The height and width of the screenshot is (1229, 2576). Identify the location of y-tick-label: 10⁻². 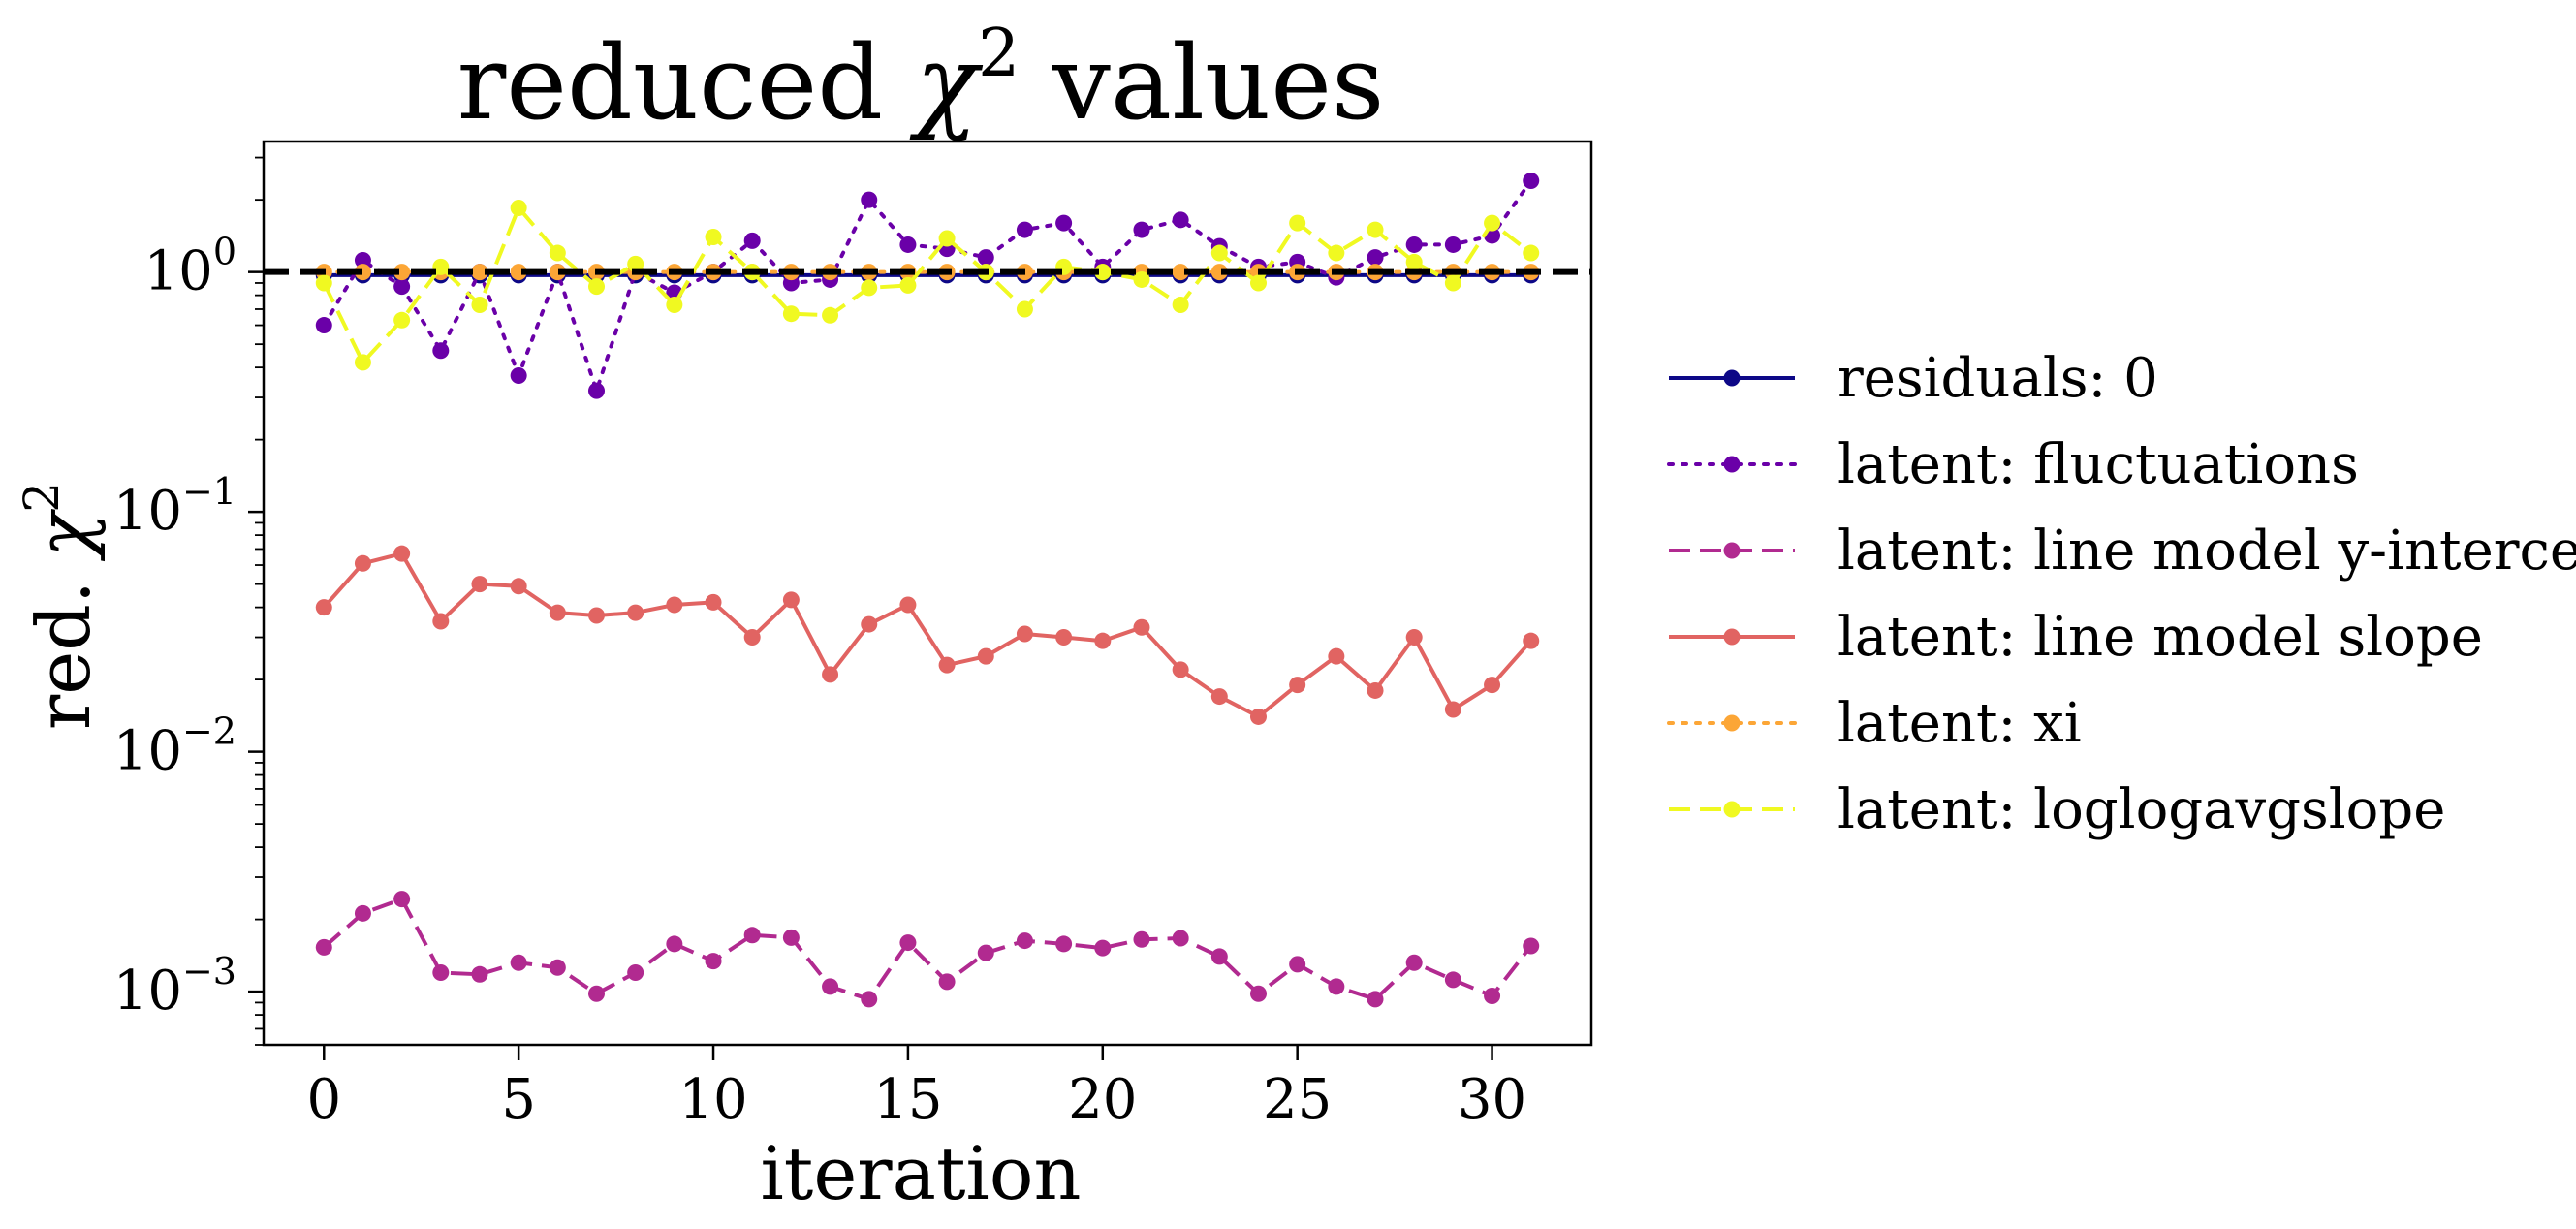
(174, 746).